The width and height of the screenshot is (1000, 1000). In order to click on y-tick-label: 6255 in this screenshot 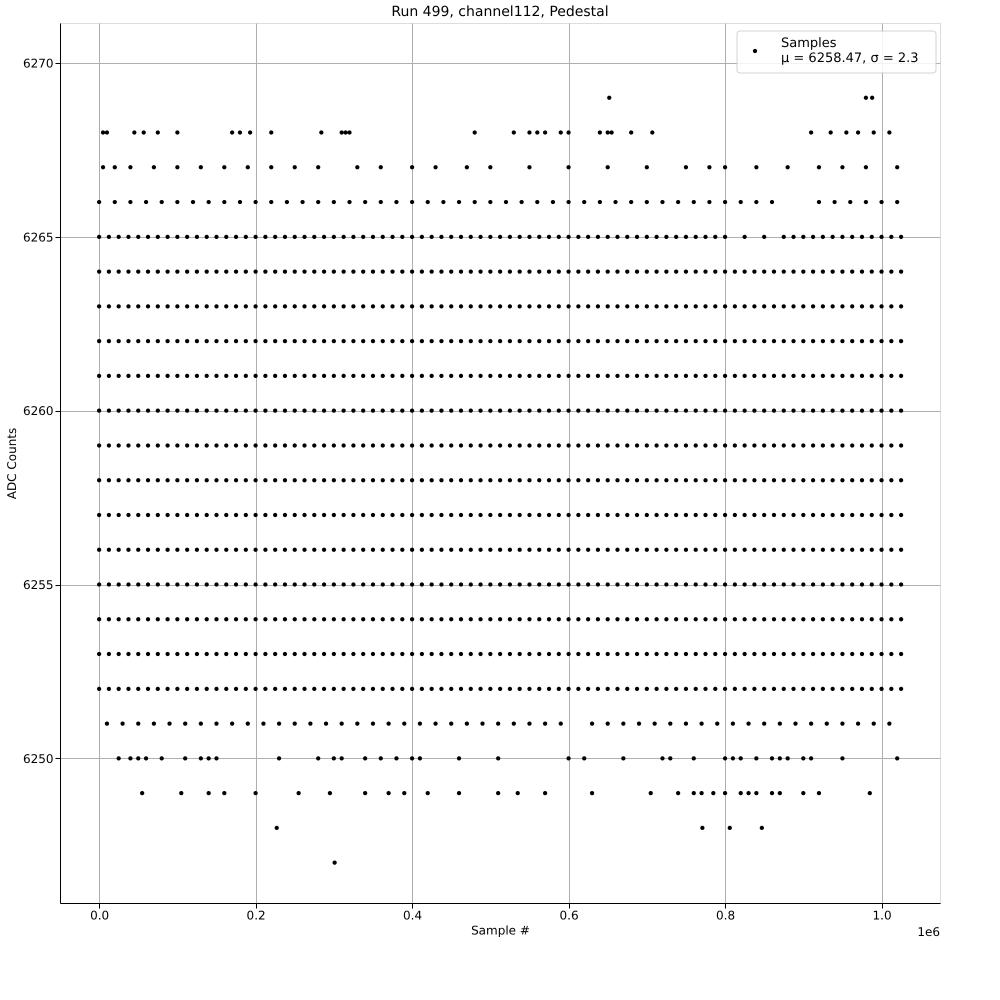, I will do `click(38, 585)`.